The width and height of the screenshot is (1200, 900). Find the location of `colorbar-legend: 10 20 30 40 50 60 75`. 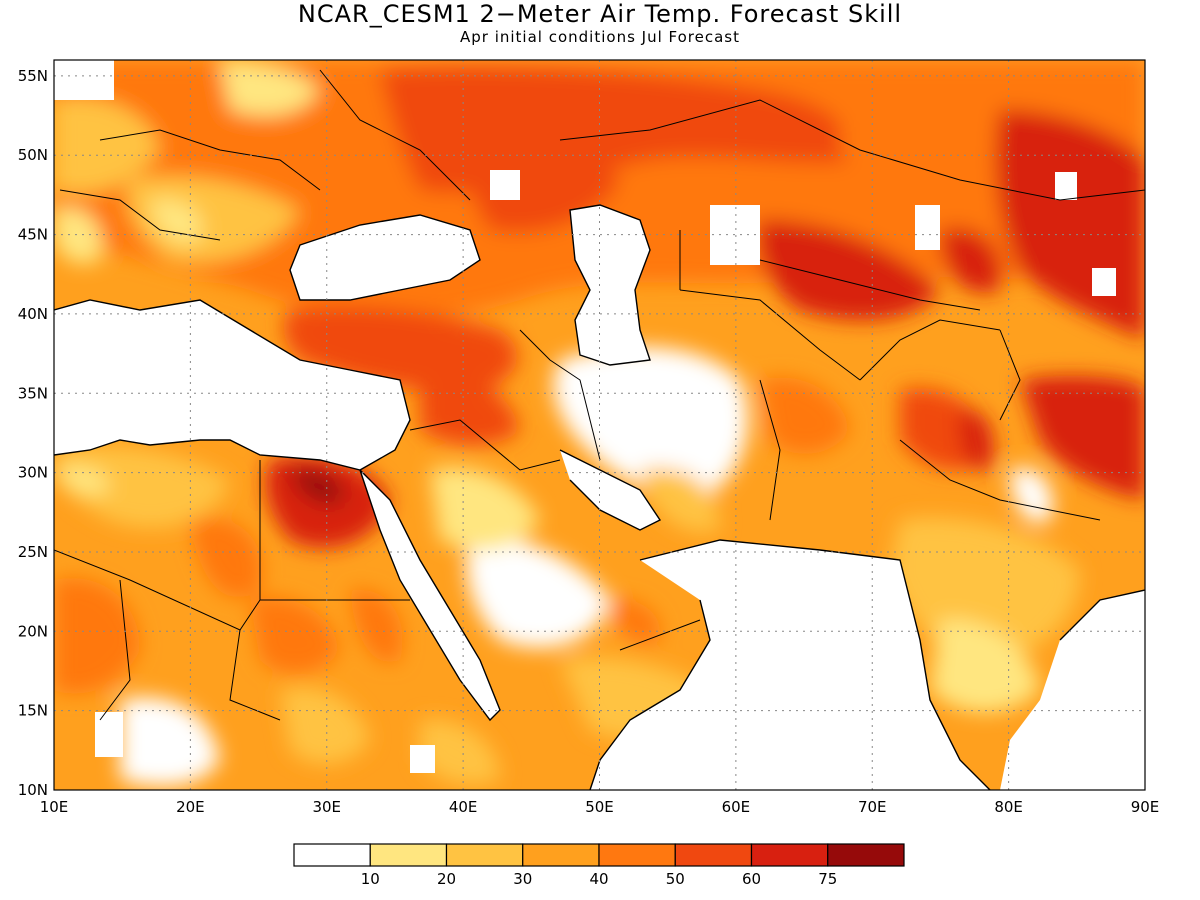

colorbar-legend: 10 20 30 40 50 60 75 is located at coordinates (599, 865).